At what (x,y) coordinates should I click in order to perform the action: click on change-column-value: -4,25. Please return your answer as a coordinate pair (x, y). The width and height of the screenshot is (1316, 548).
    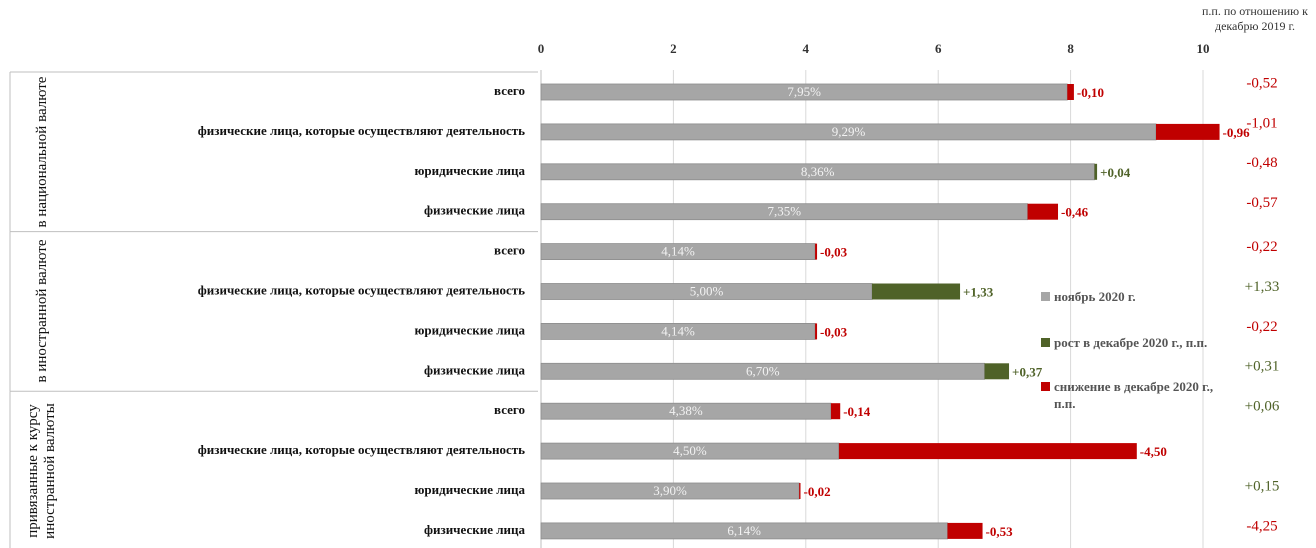
    Looking at the image, I should click on (1261, 526).